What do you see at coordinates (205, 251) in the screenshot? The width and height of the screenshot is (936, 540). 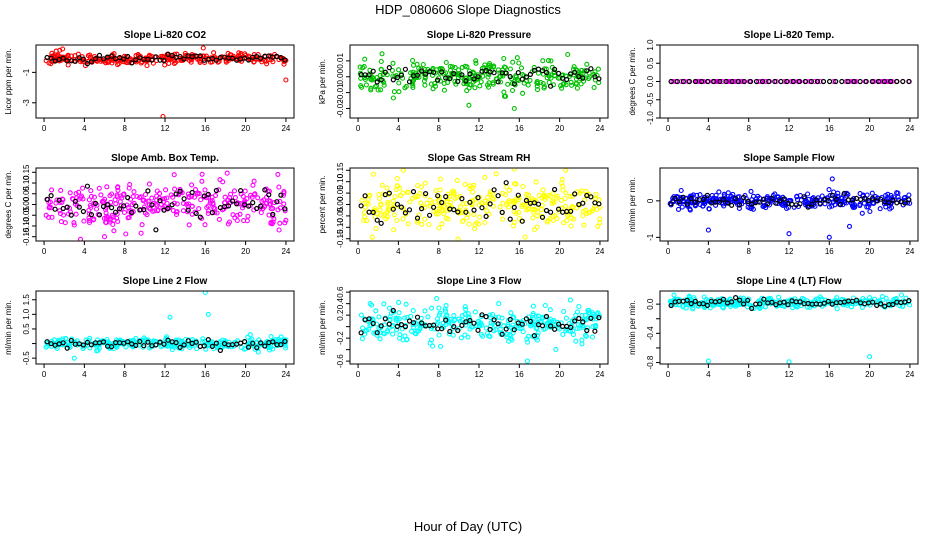 I see `x-tick-label: 16` at bounding box center [205, 251].